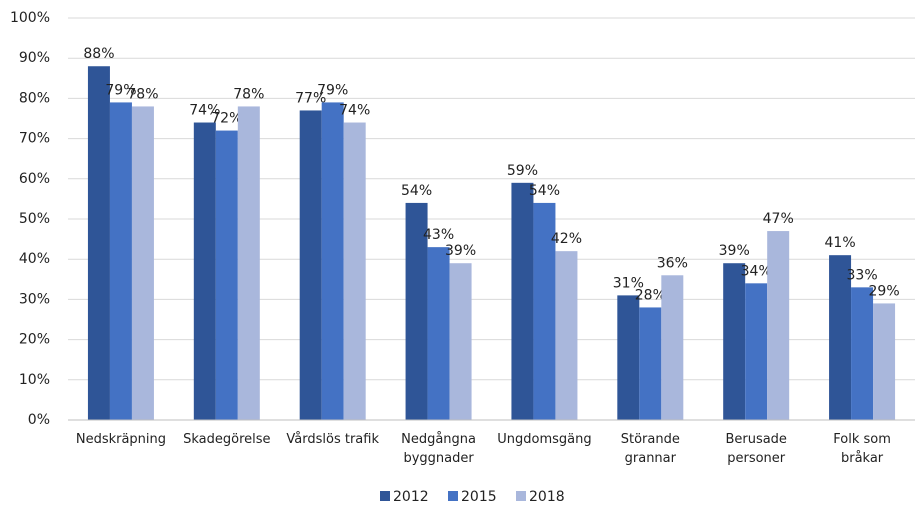  I want to click on y-tick-label: 60%, so click(34, 179).